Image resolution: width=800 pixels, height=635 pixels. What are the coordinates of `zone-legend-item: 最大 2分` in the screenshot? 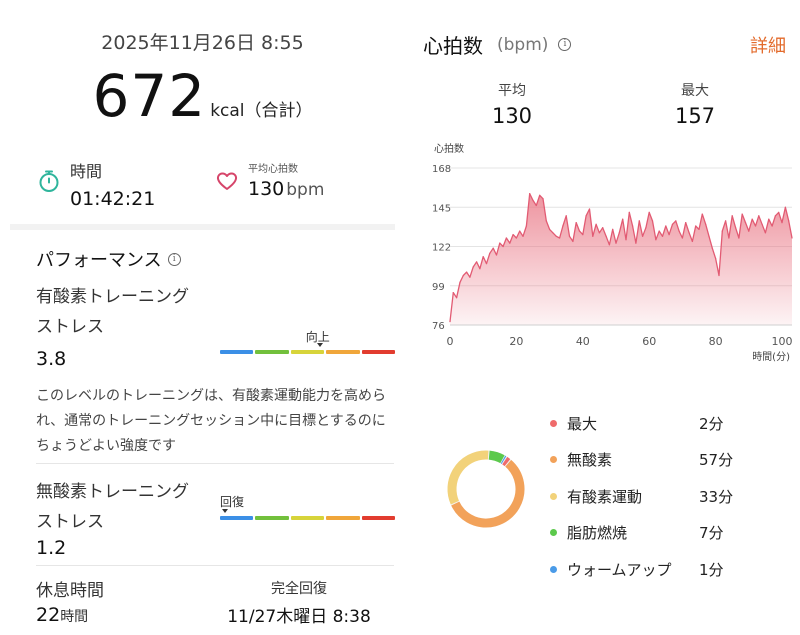 It's located at (670, 423).